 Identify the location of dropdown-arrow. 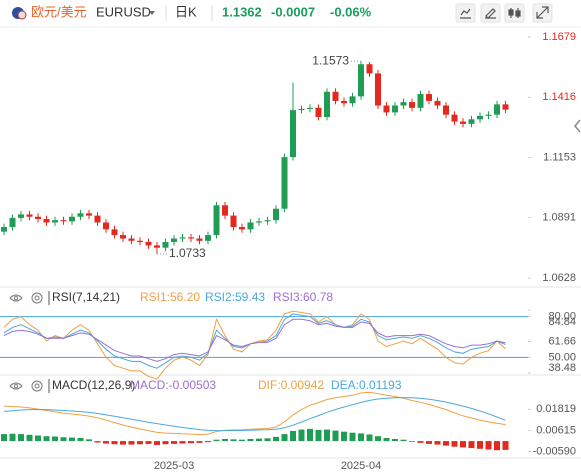
(152, 13).